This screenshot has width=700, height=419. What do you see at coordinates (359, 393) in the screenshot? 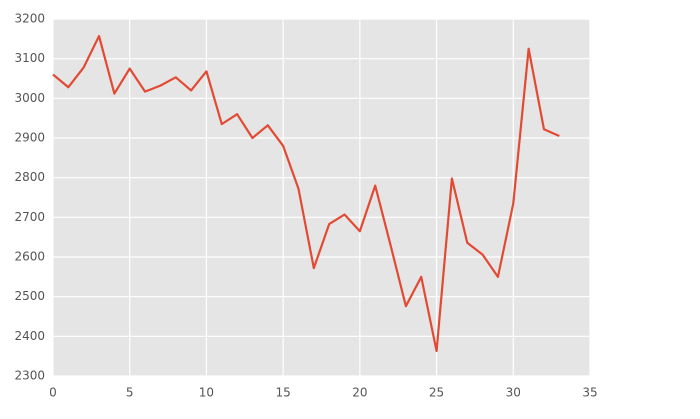
I see `x-tick-label: 20` at bounding box center [359, 393].